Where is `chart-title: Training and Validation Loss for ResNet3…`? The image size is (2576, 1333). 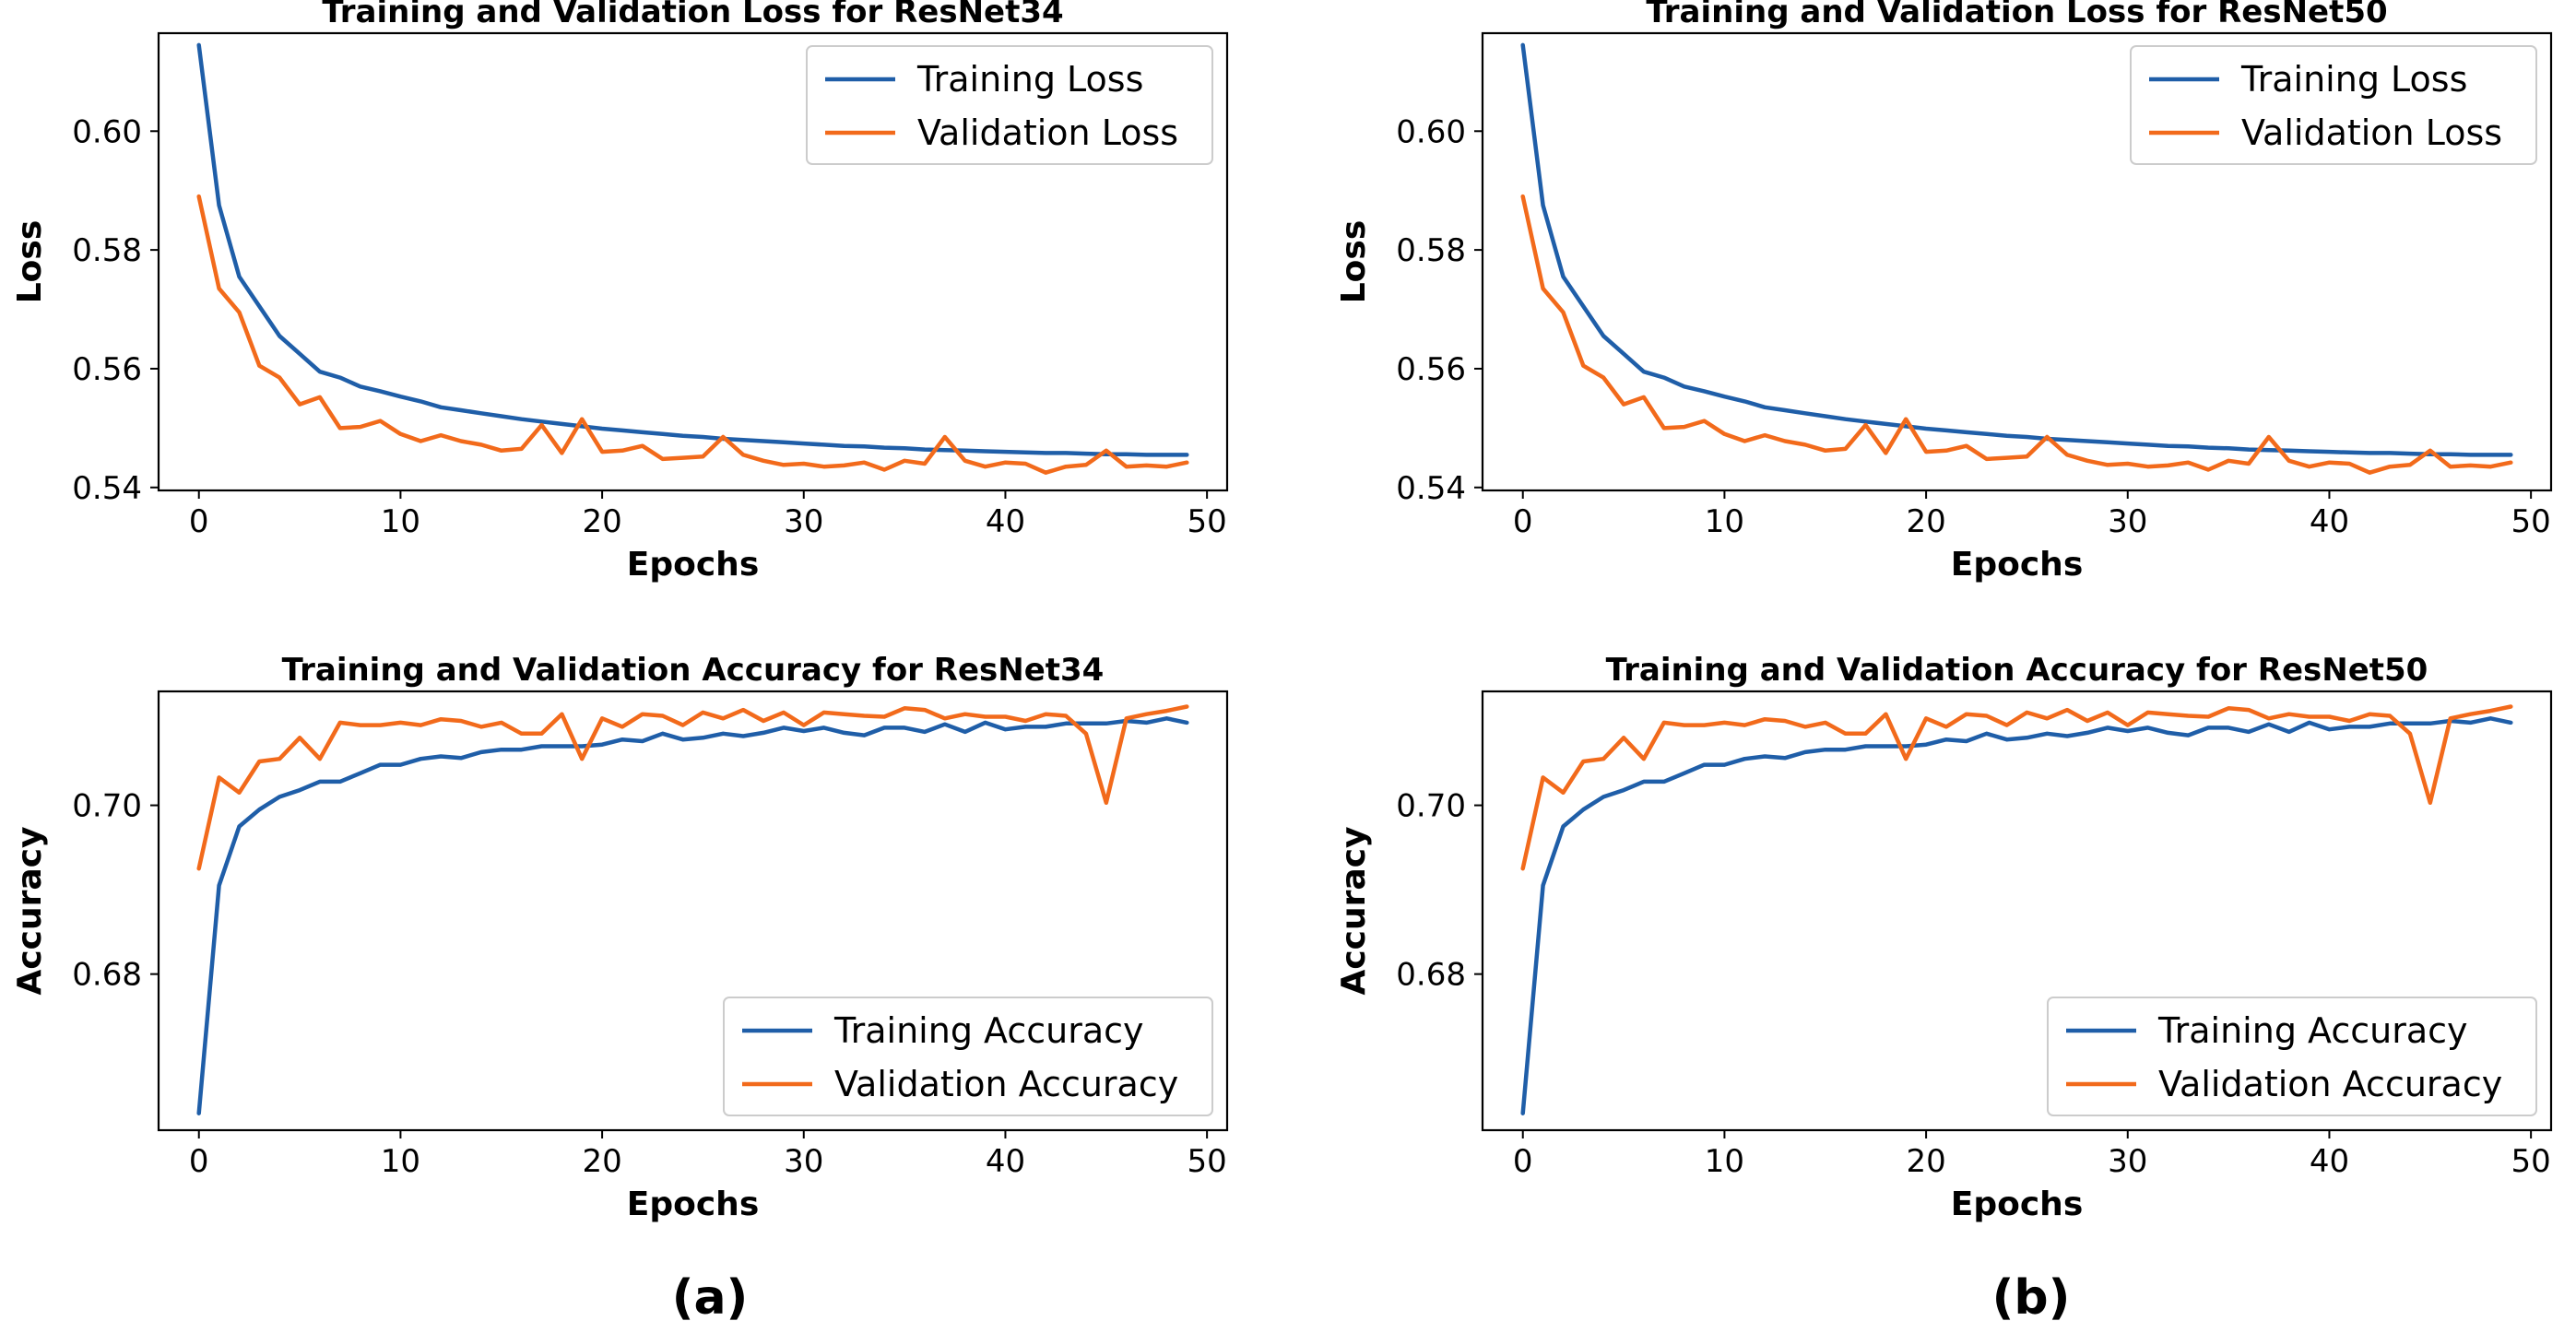
chart-title: Training and Validation Loss for ResNet3… is located at coordinates (692, 15).